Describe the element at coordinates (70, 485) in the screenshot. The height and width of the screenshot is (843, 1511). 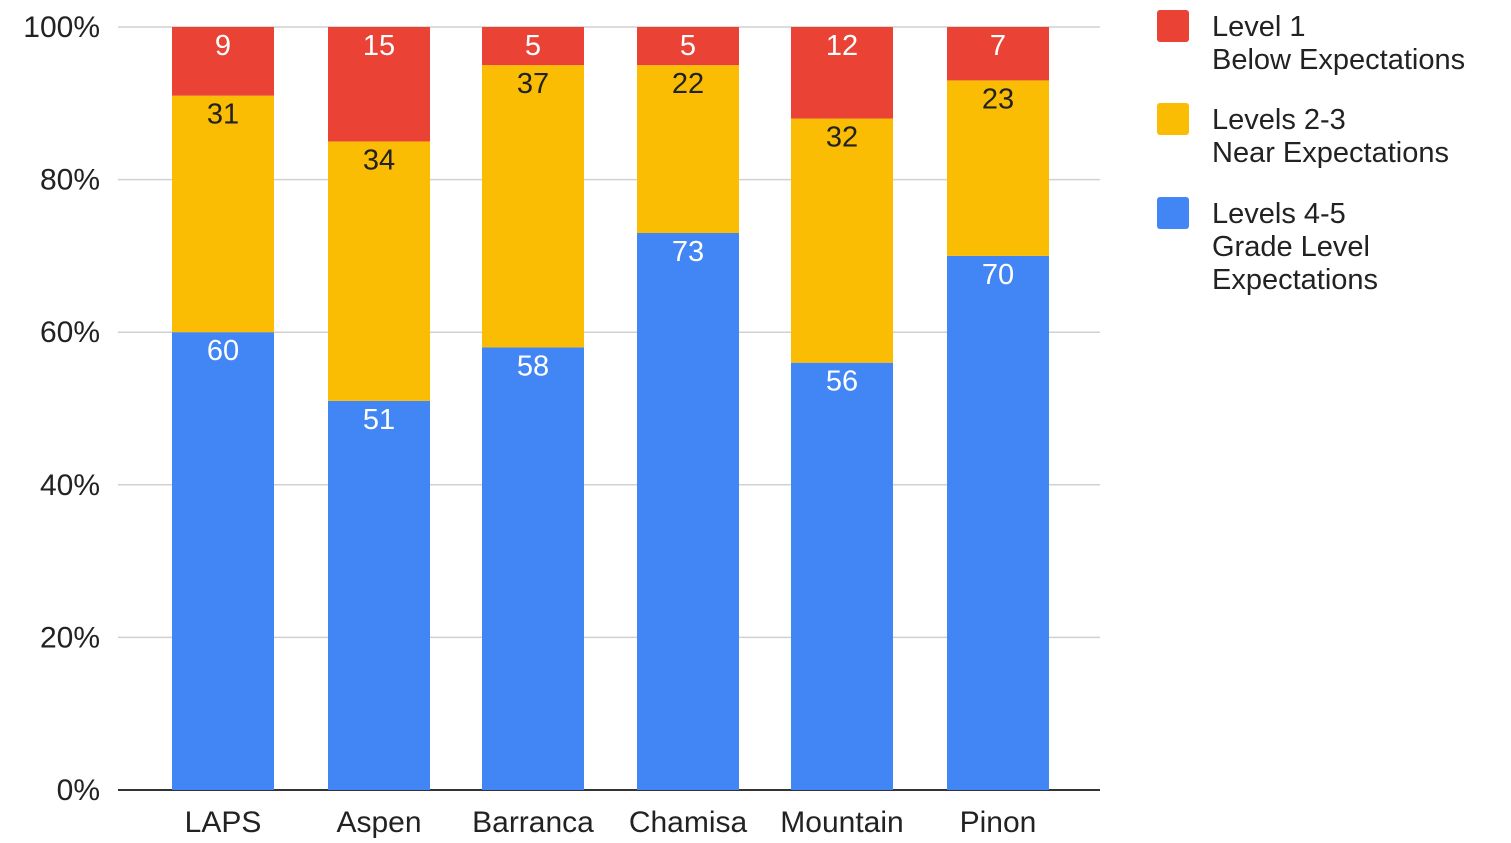
I see `y-tick-label: 40%` at that location.